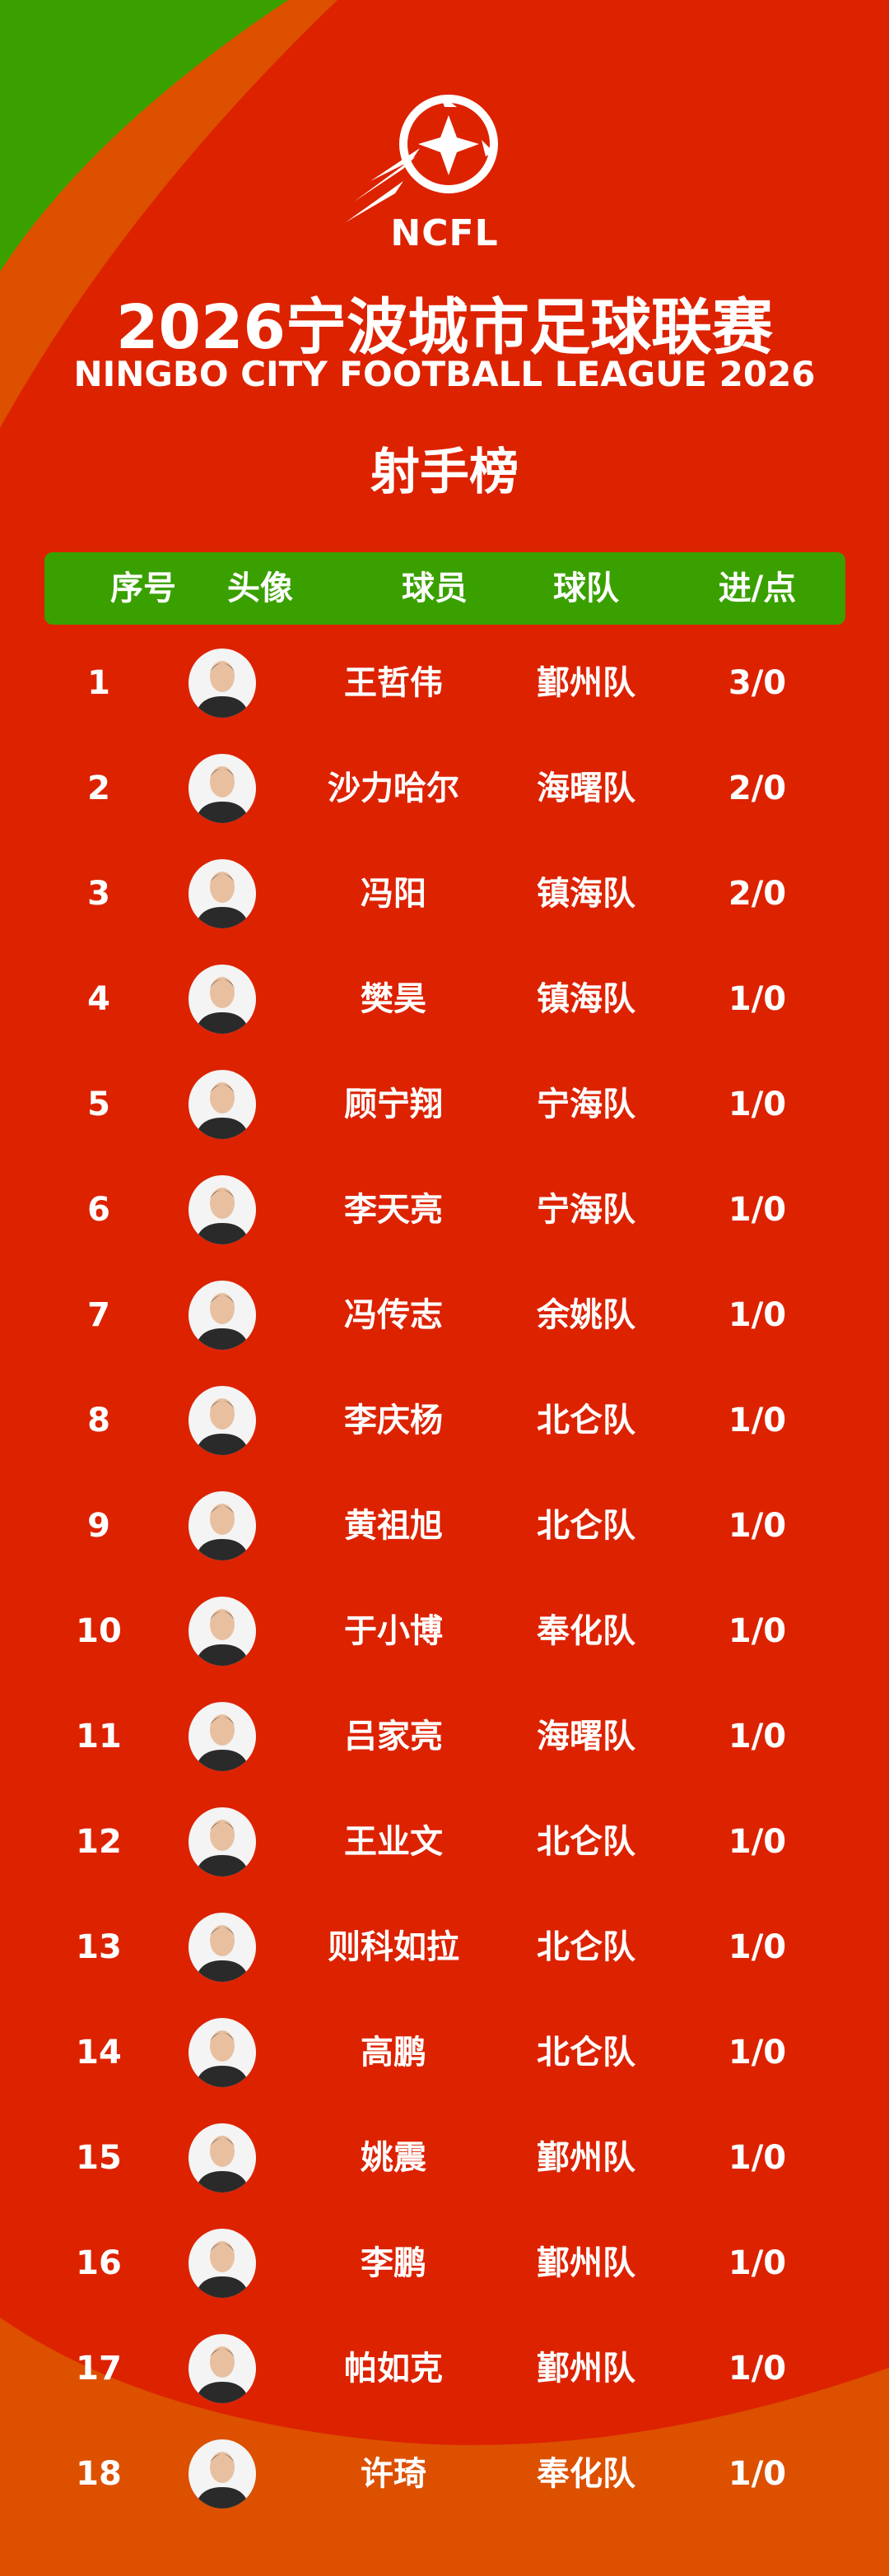  Describe the element at coordinates (99, 1315) in the screenshot. I see `rank: 7` at that location.